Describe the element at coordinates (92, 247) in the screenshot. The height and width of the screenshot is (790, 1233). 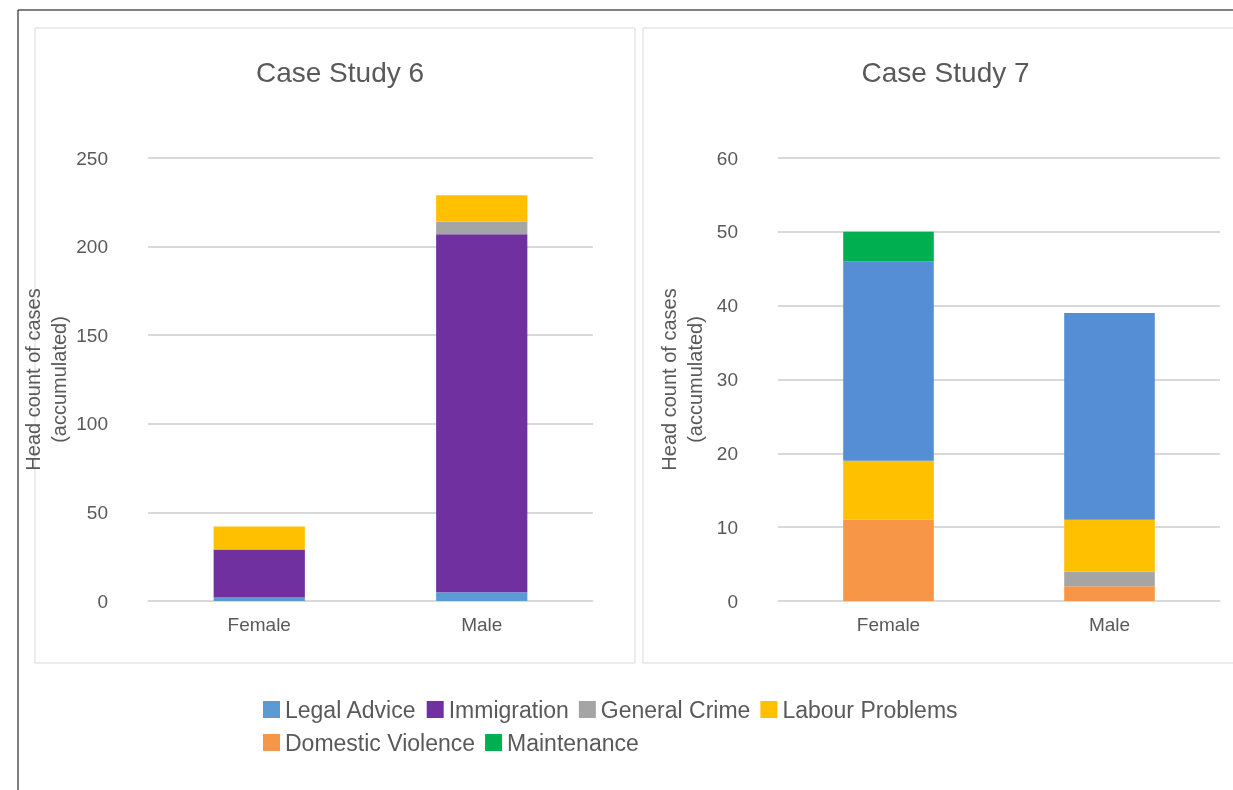
I see `y-tick-label: 200` at that location.